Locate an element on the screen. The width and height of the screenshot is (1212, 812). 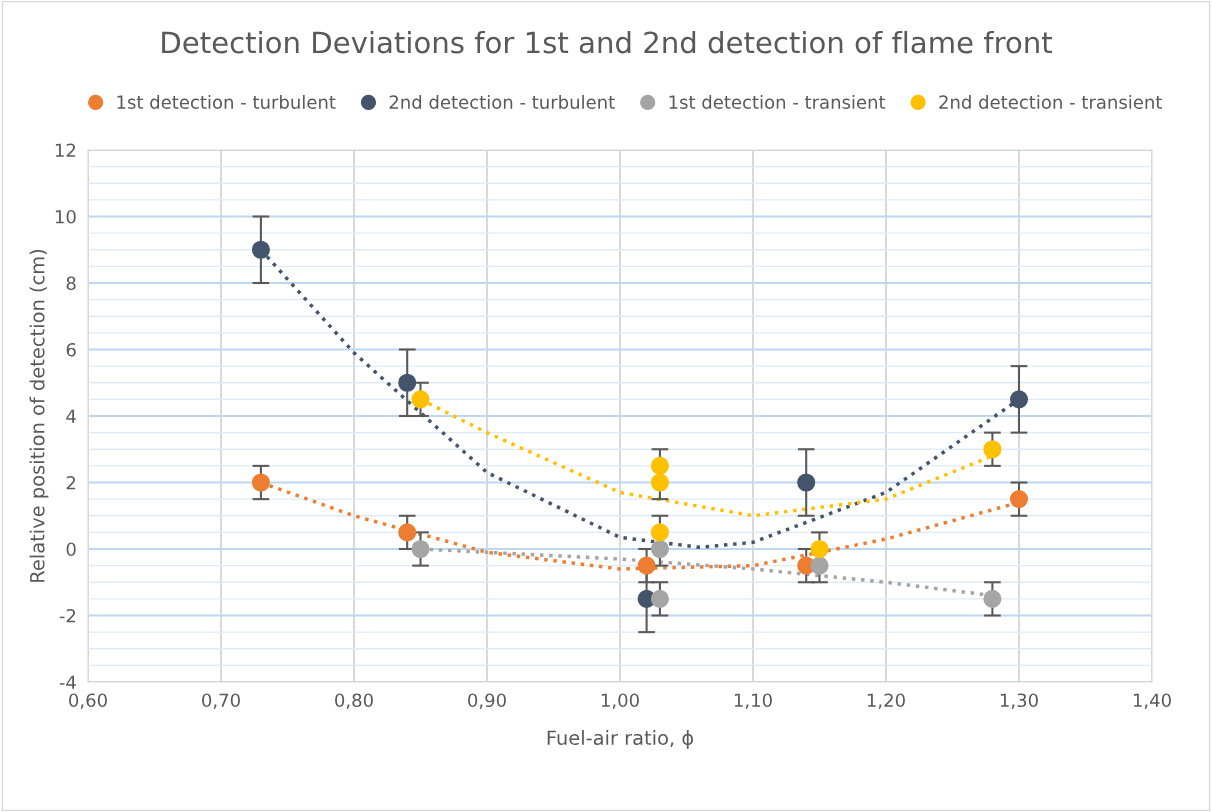
y-tick-label: 12 is located at coordinates (65, 150).